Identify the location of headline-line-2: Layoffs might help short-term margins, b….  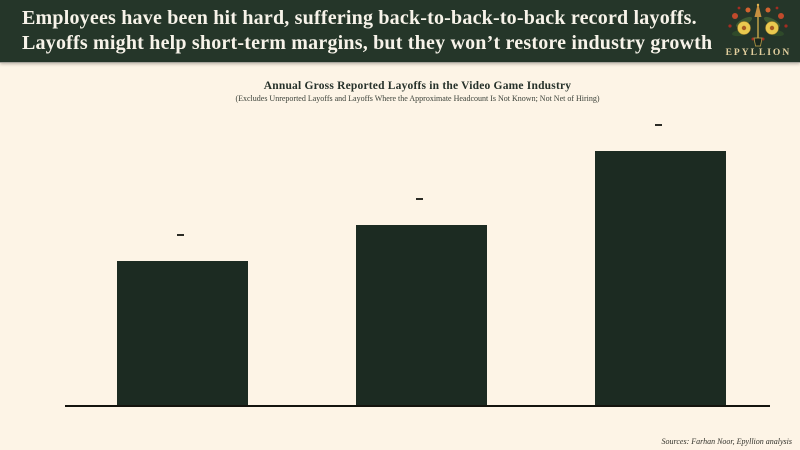
(367, 43).